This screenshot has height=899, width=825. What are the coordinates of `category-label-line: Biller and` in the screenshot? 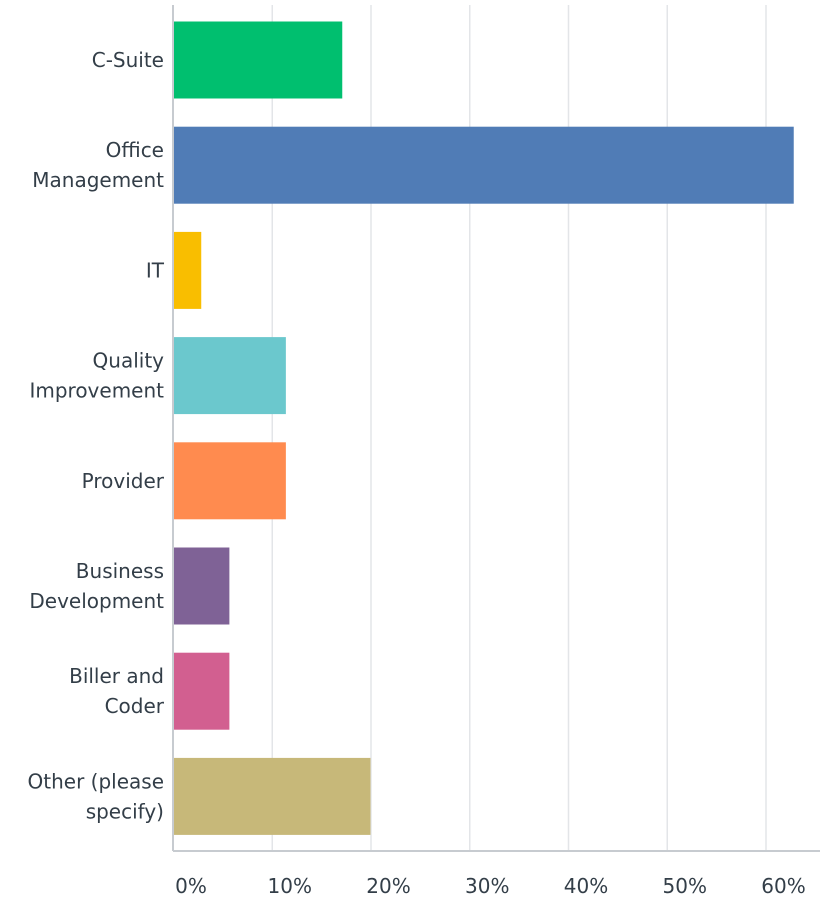 It's located at (116, 676).